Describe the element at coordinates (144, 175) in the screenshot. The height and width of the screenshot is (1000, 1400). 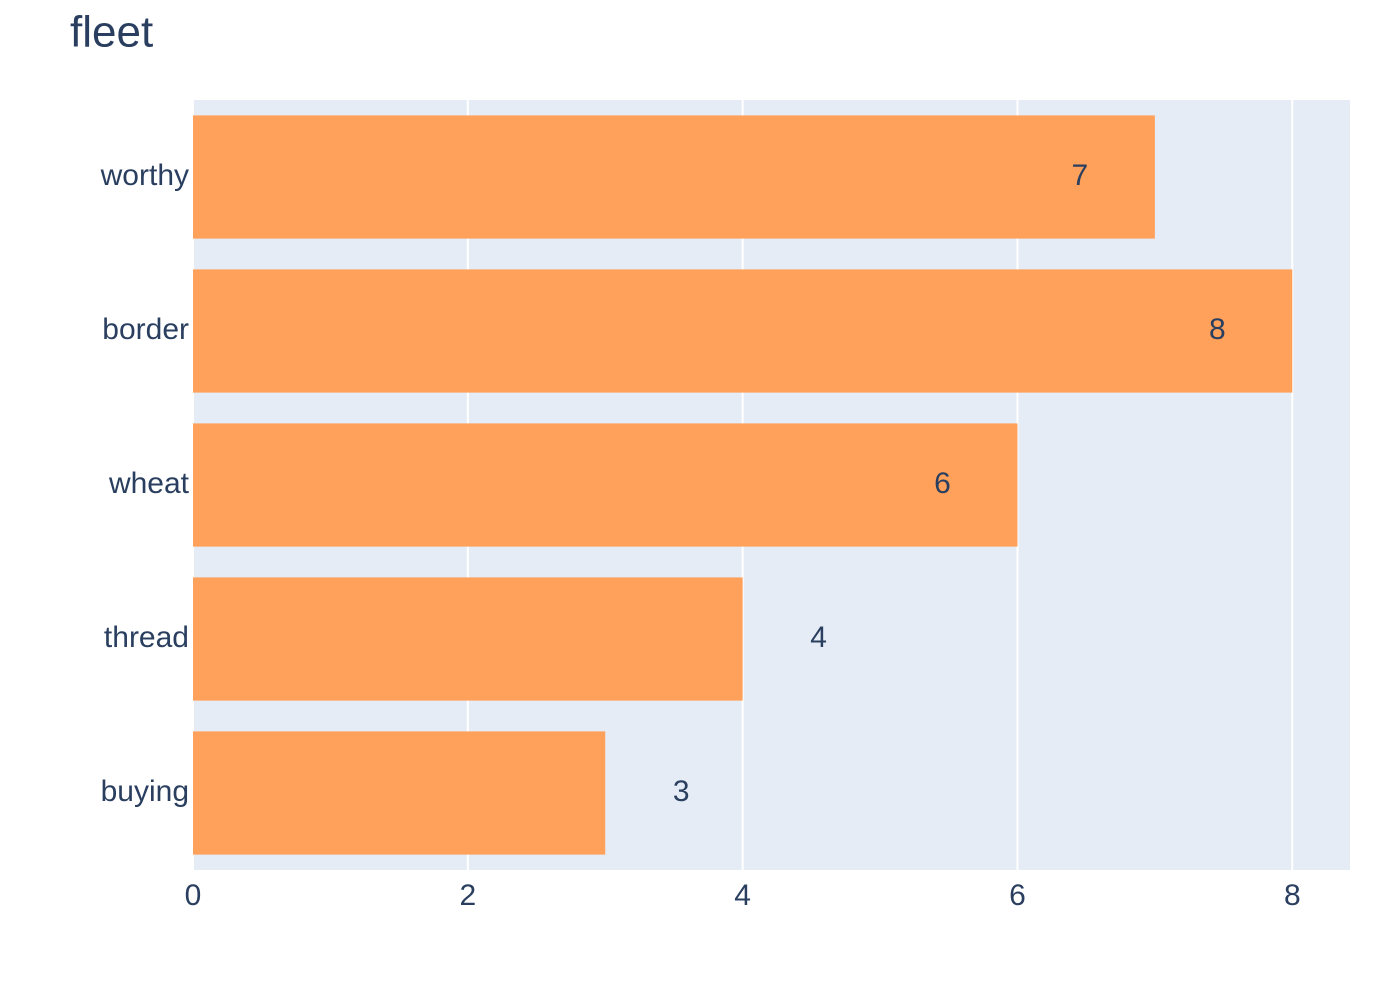
I see `y-tick-label: worthy` at that location.